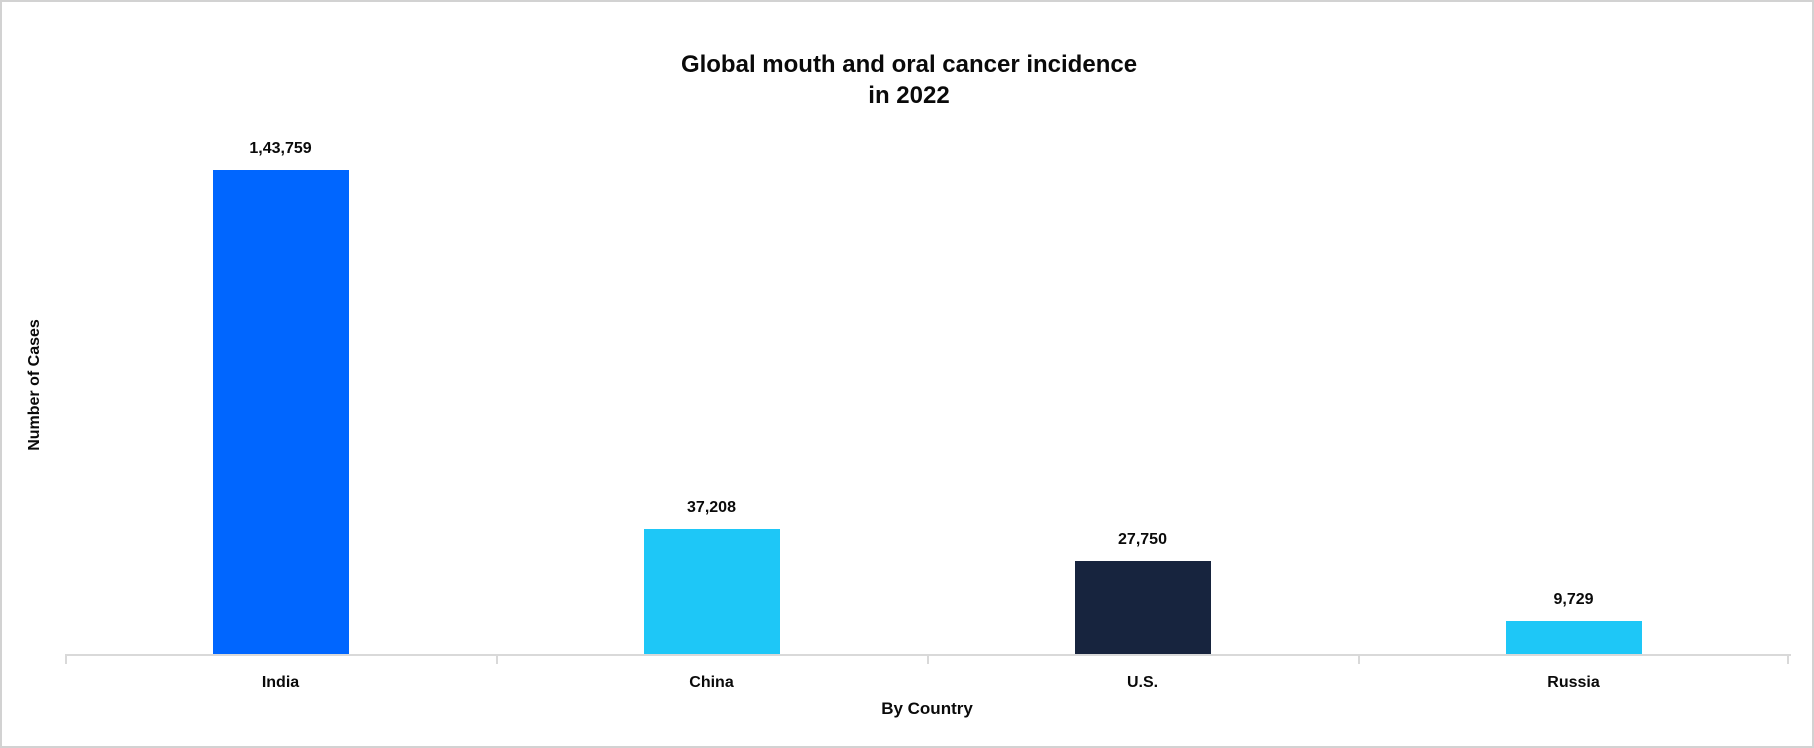 The width and height of the screenshot is (1814, 748). What do you see at coordinates (1142, 539) in the screenshot?
I see `value-label-u-s: 27,750` at bounding box center [1142, 539].